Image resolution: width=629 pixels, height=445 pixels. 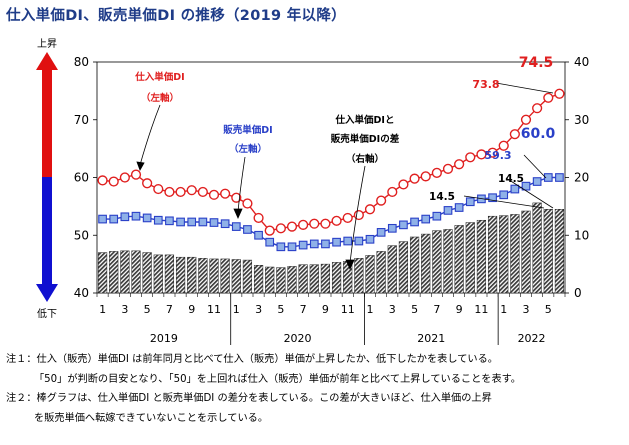 I want to click on month-tick-label: 1, so click(x=102, y=309).